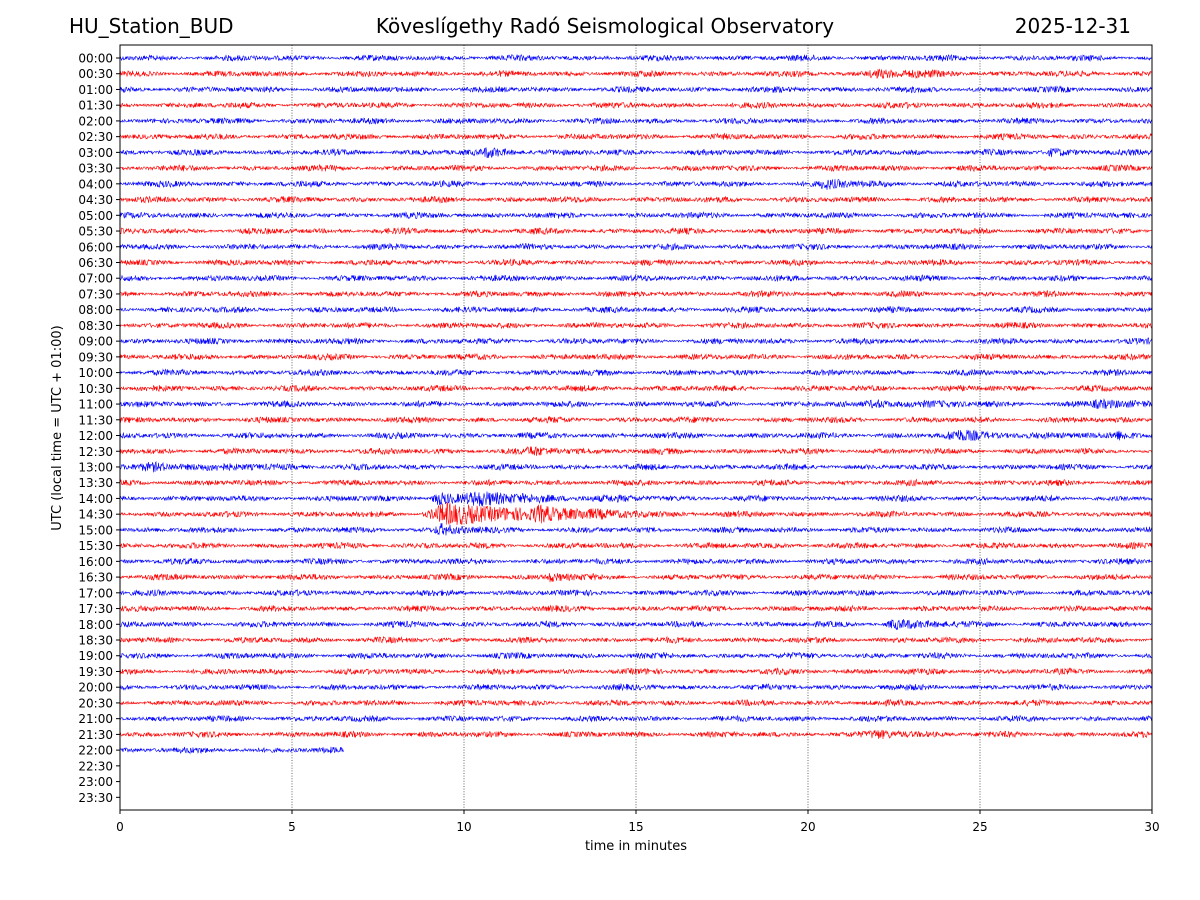 This screenshot has width=1200, height=900. Describe the element at coordinates (95, 546) in the screenshot. I see `y-tick-label: 15:30` at that location.